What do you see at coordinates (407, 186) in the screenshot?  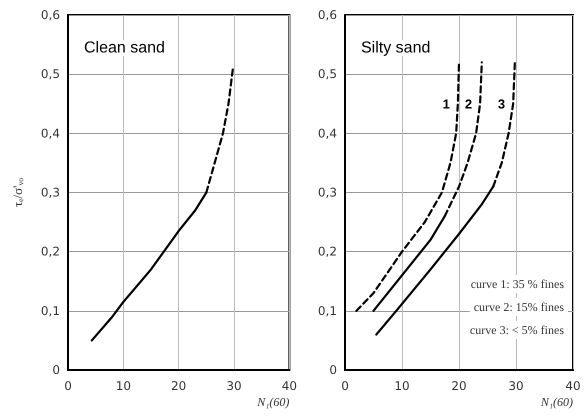 I see `line-series` at bounding box center [407, 186].